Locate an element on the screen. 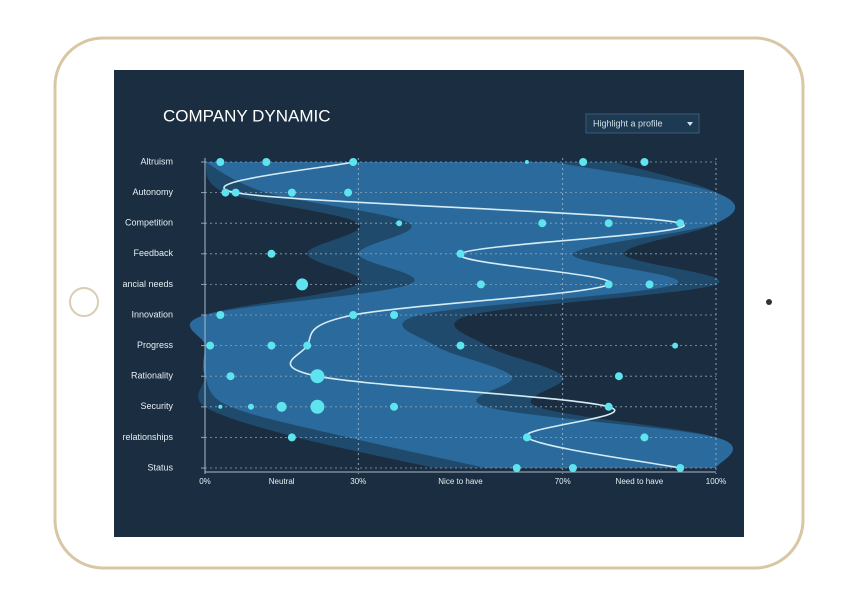 The height and width of the screenshot is (607, 855). y-tick-label: Progress is located at coordinates (155, 345).